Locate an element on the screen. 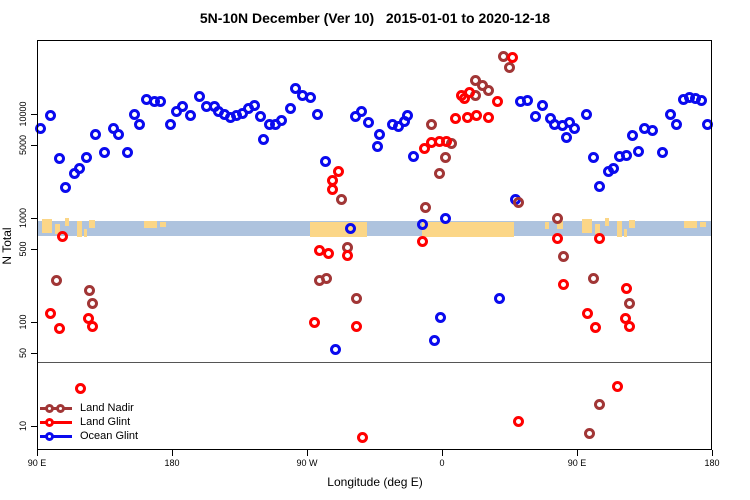 The height and width of the screenshot is (500, 750). legend-item-land-glint: Land Glint is located at coordinates (89, 422).